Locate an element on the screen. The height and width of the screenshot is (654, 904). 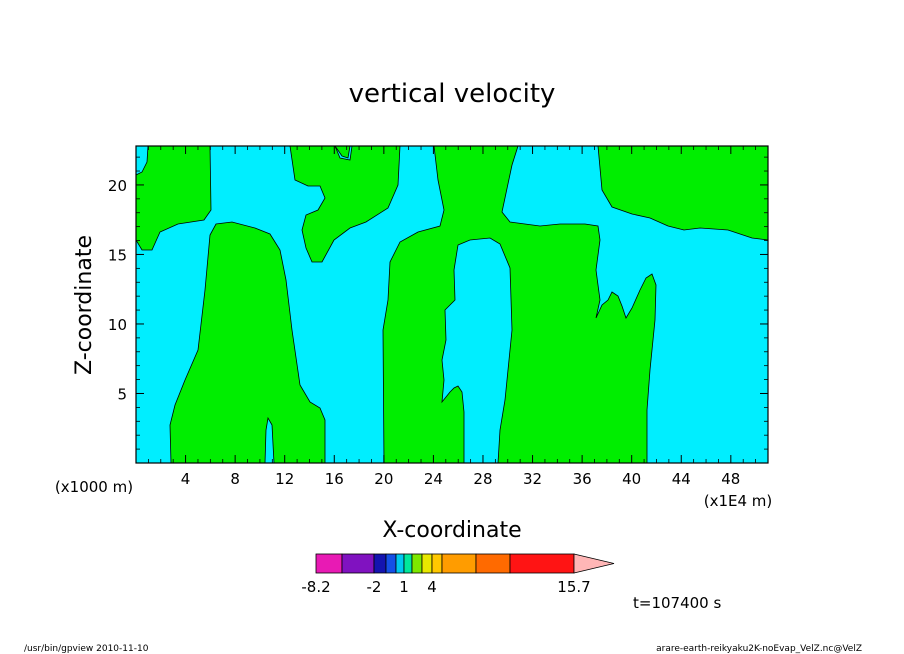
x-tick-label: 8 is located at coordinates (235, 479).